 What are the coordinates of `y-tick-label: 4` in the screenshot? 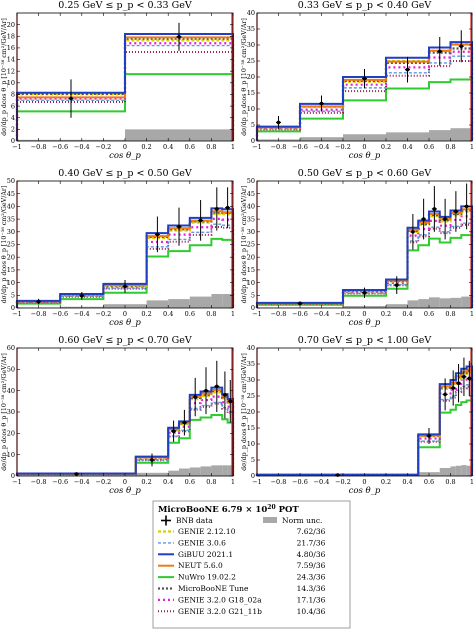 It's located at (13, 118).